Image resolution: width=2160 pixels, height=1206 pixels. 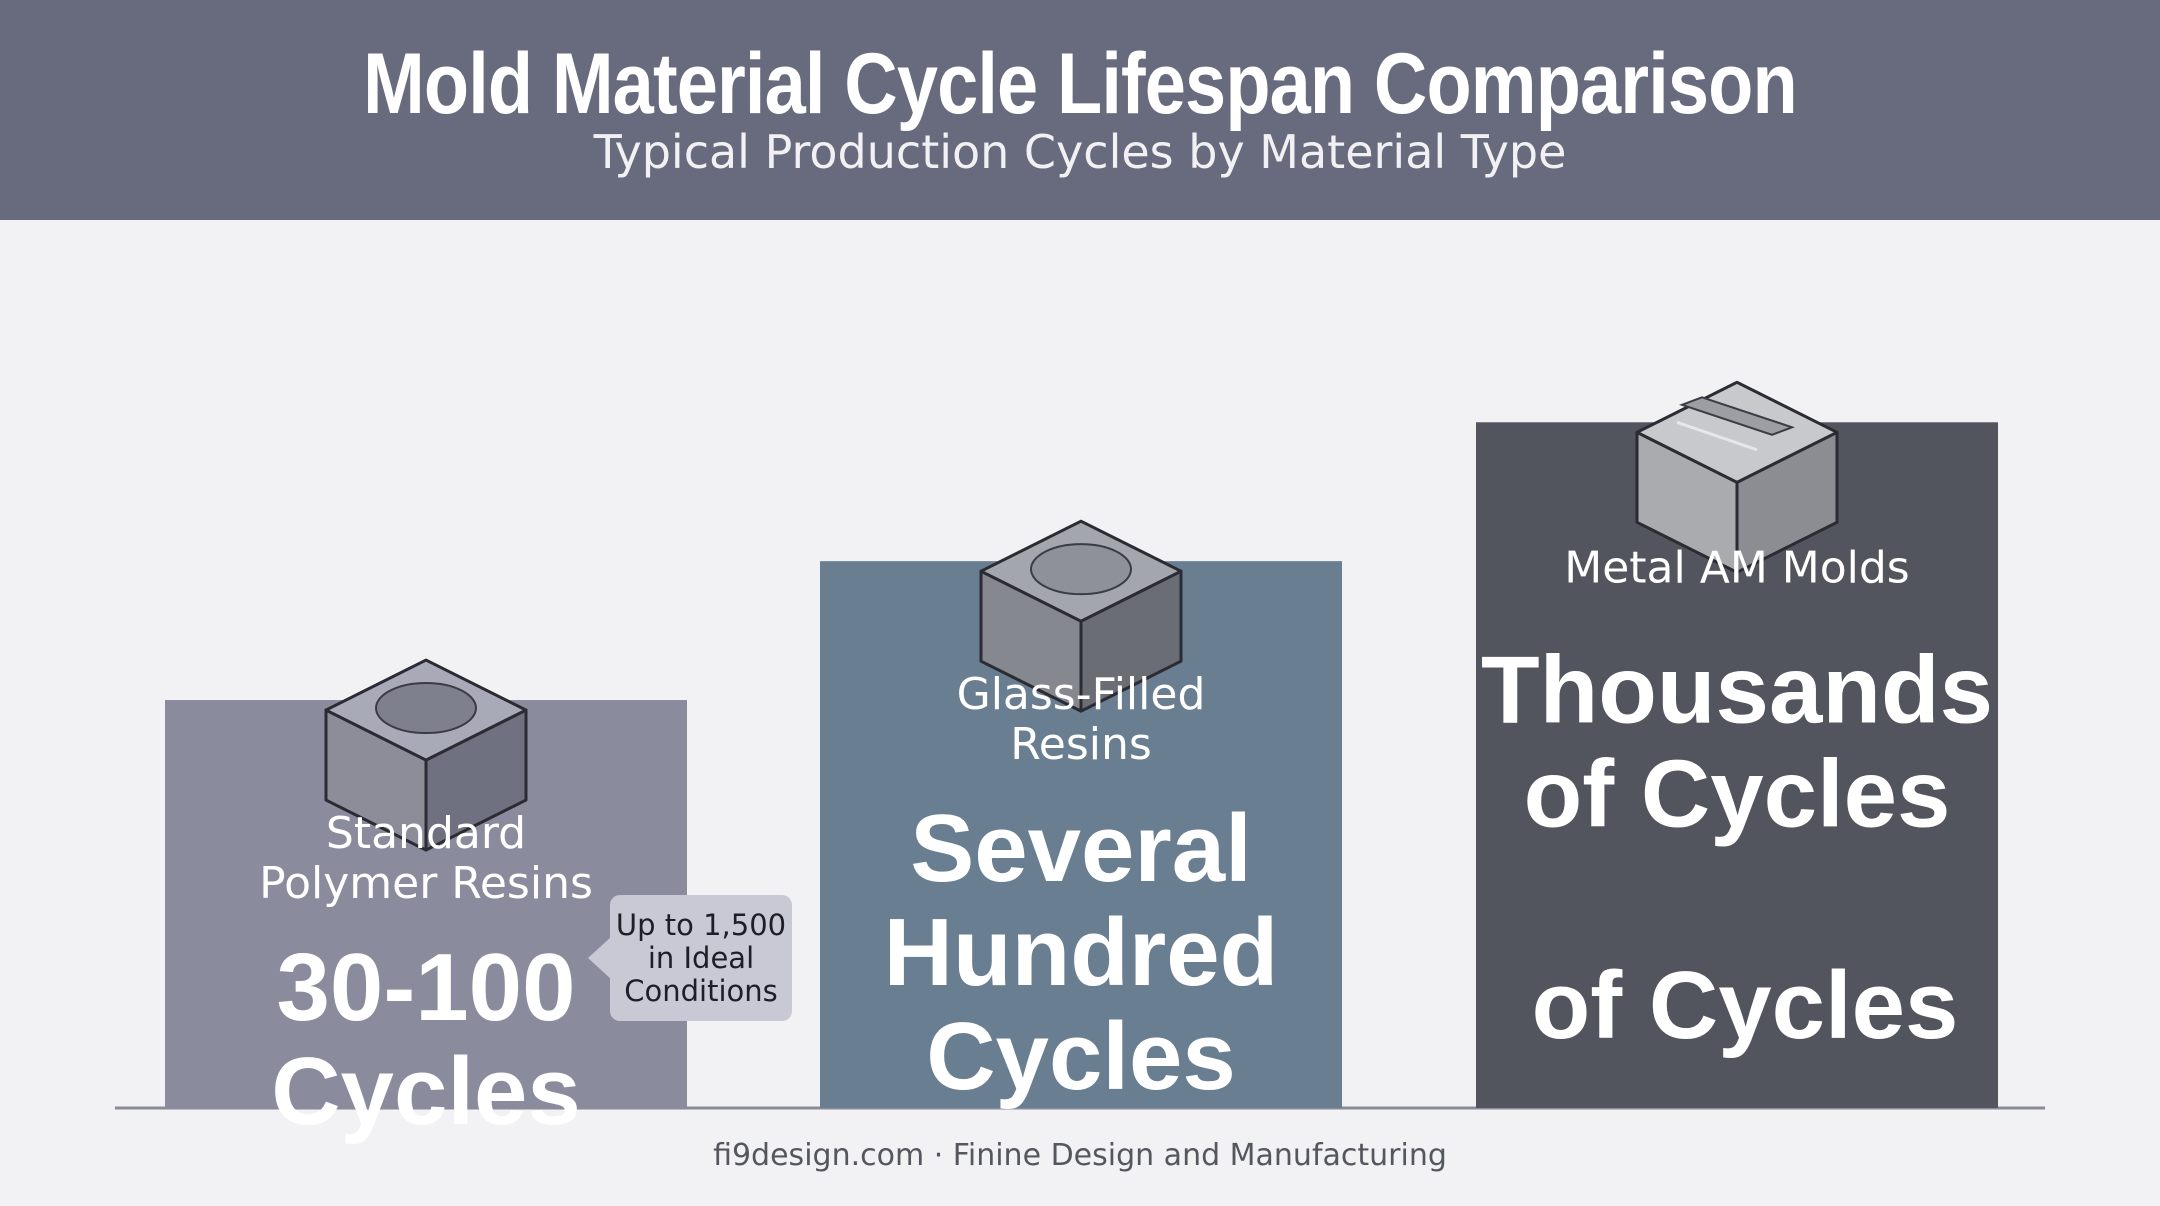 I want to click on category-label-3-line-1: Metal AM Molds, so click(x=1736, y=567).